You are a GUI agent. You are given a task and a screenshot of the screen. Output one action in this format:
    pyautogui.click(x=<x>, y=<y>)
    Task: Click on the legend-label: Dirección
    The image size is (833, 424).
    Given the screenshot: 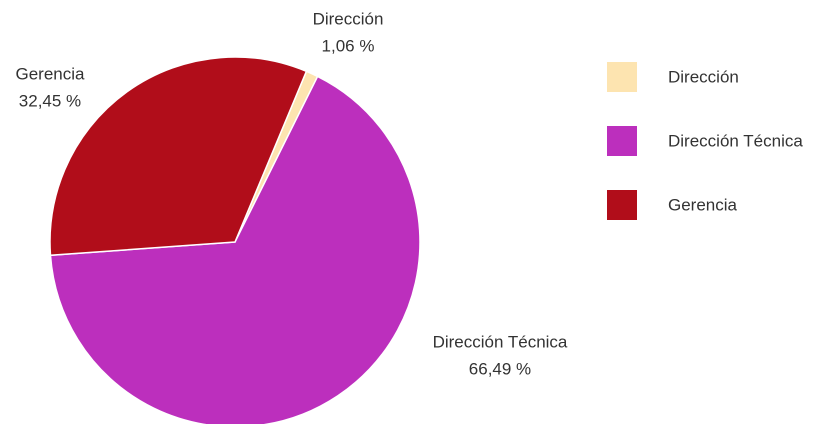 What is the action you would take?
    pyautogui.click(x=703, y=76)
    